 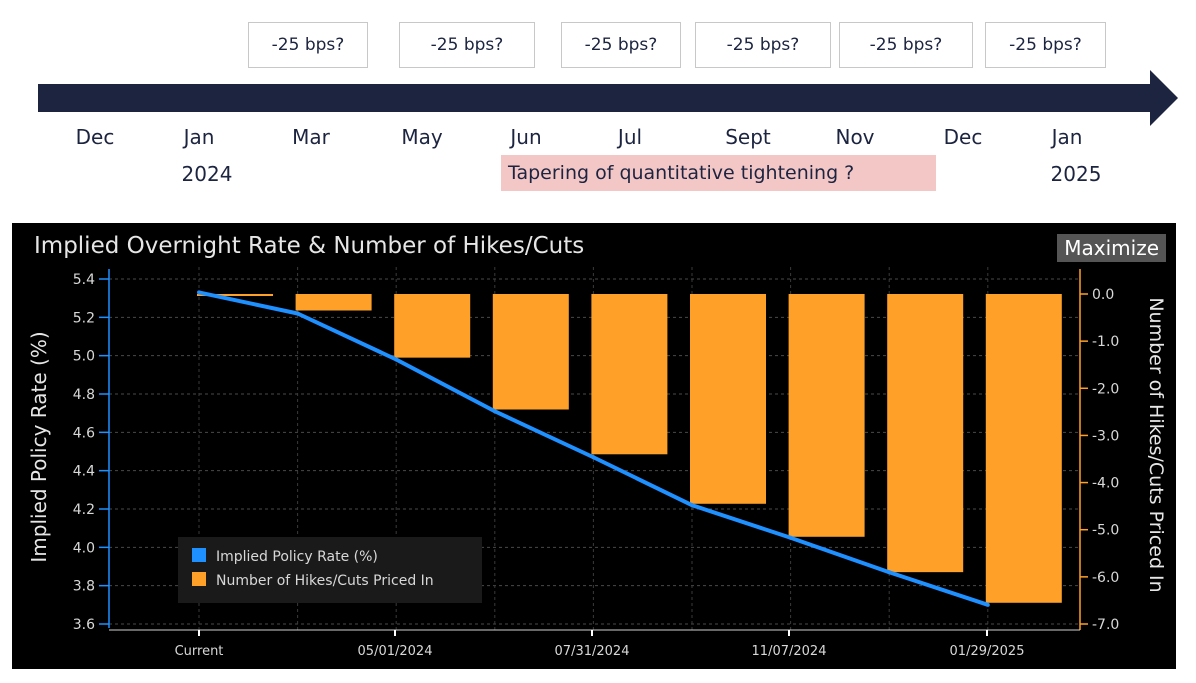 What do you see at coordinates (681, 173) in the screenshot?
I see `taper-label: Tapering of quantitative tightening ?` at bounding box center [681, 173].